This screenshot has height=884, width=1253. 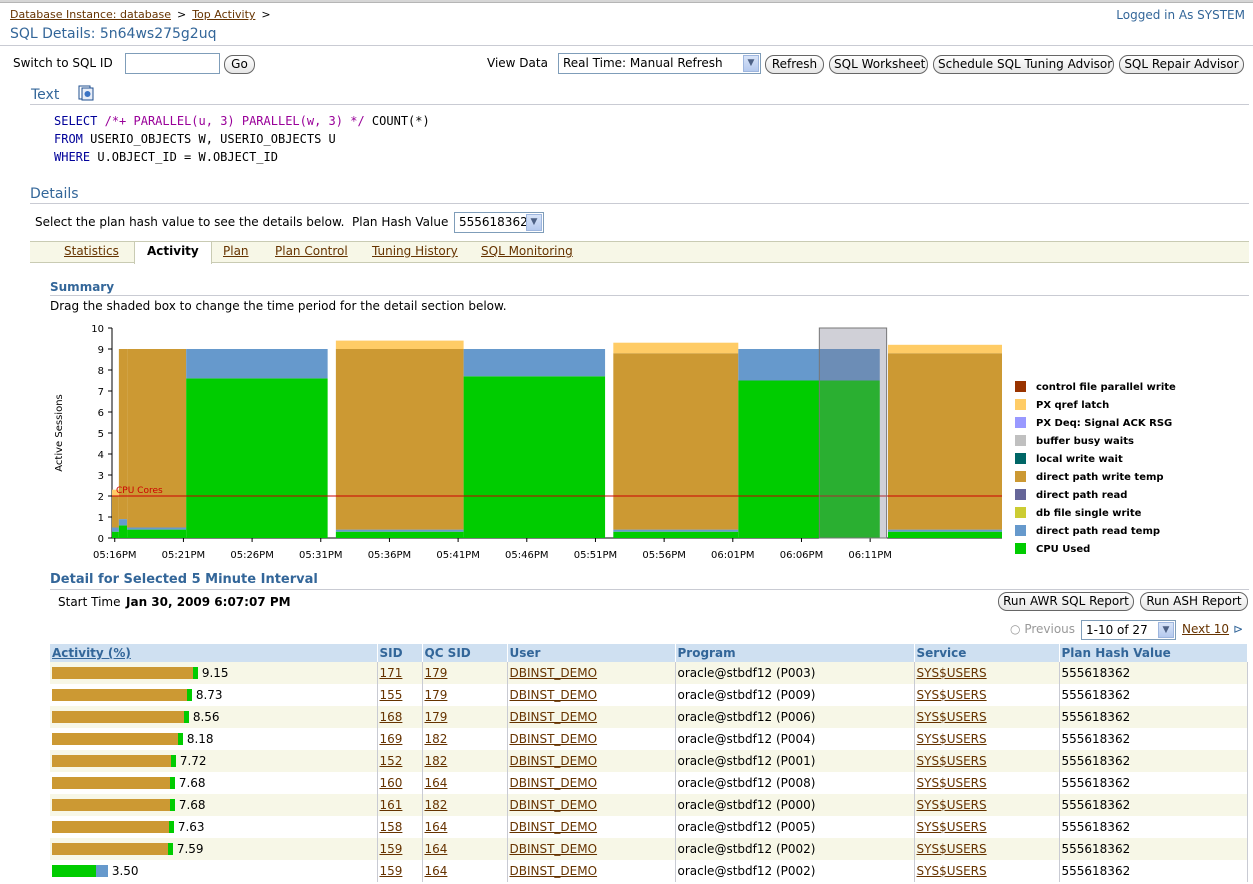 I want to click on view-data-select: Real Time: Manual Refresh ▼, so click(x=659, y=63).